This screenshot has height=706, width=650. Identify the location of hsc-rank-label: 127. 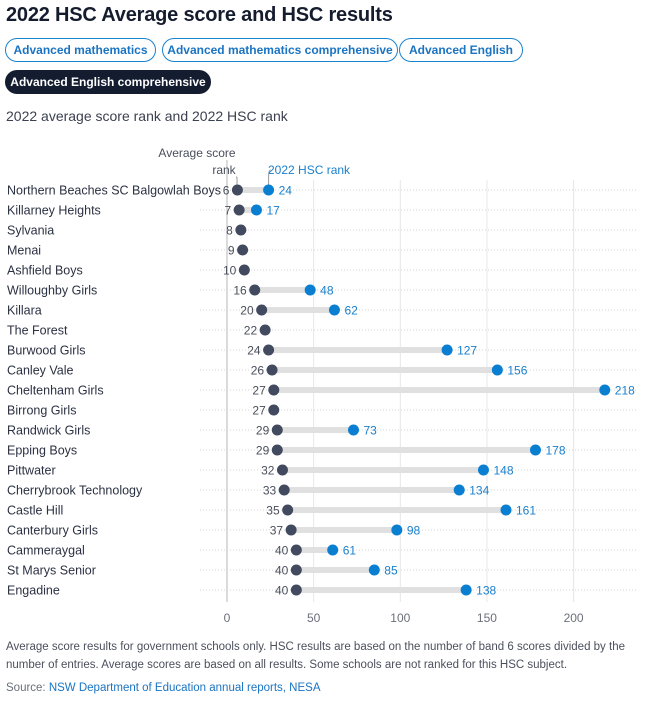
(467, 351).